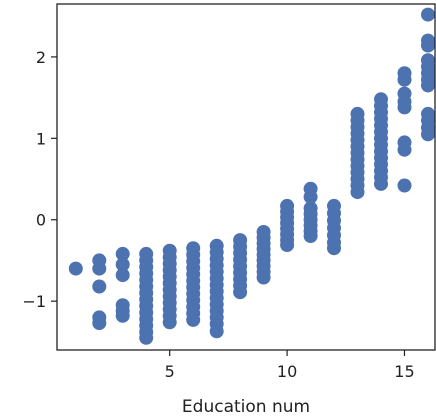 The image size is (436, 420). I want to click on y-tick-label: 2, so click(41, 57).